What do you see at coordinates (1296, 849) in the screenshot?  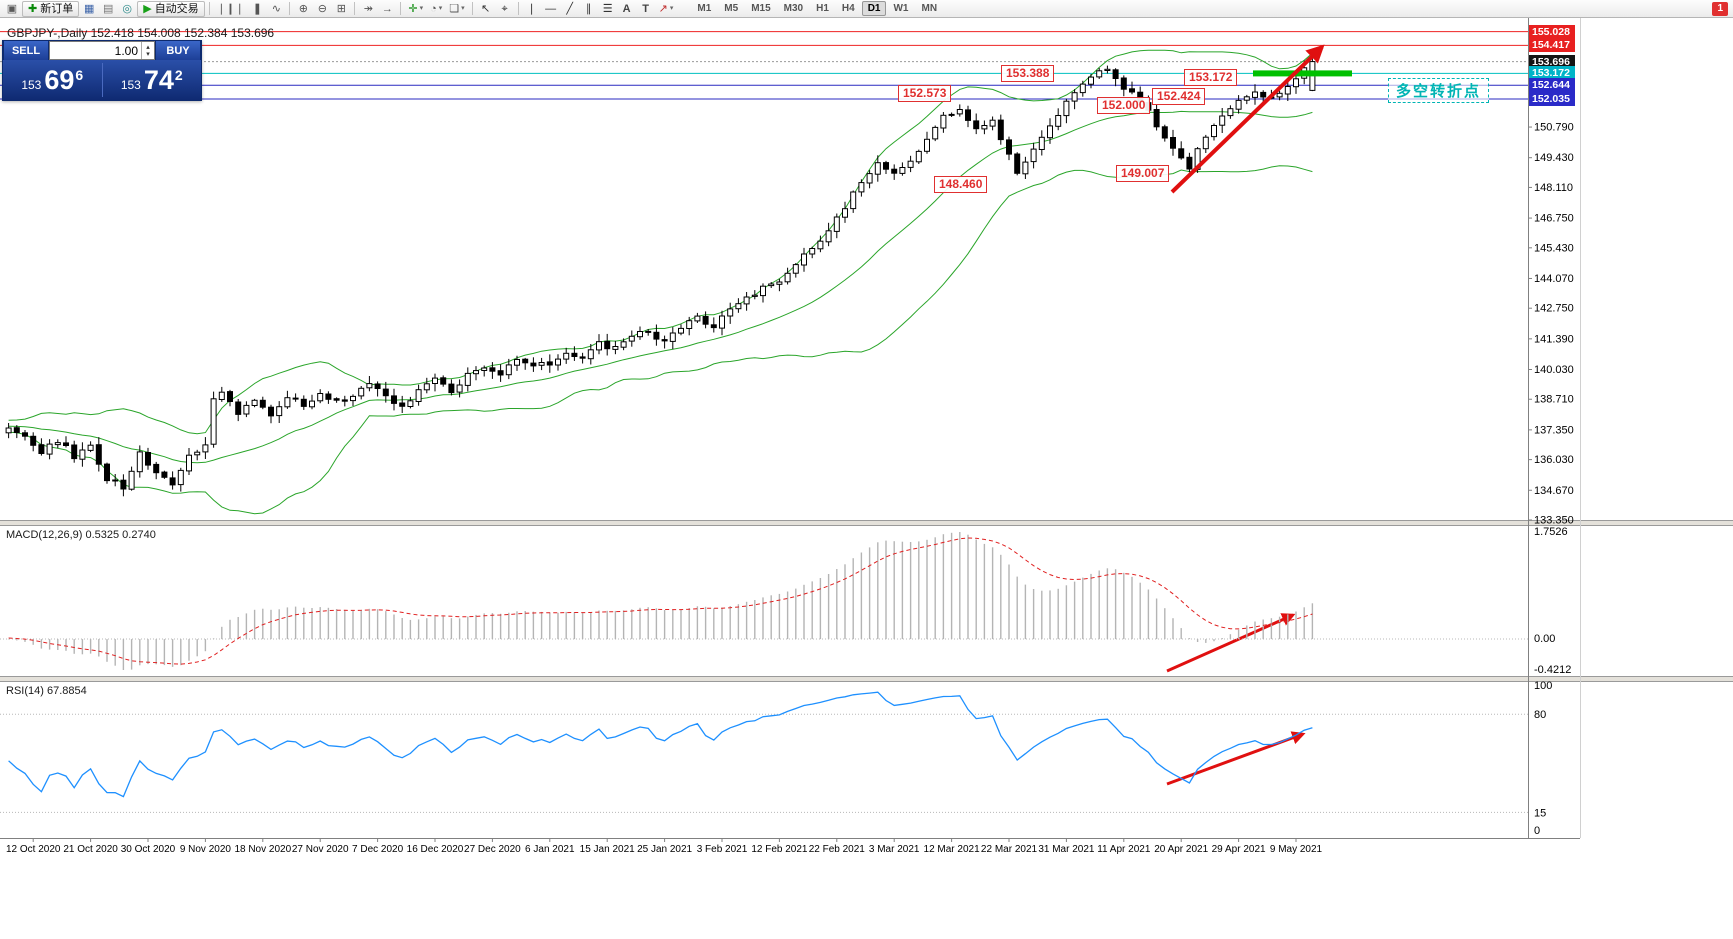 I see `svg-text: 9 May 2021` at bounding box center [1296, 849].